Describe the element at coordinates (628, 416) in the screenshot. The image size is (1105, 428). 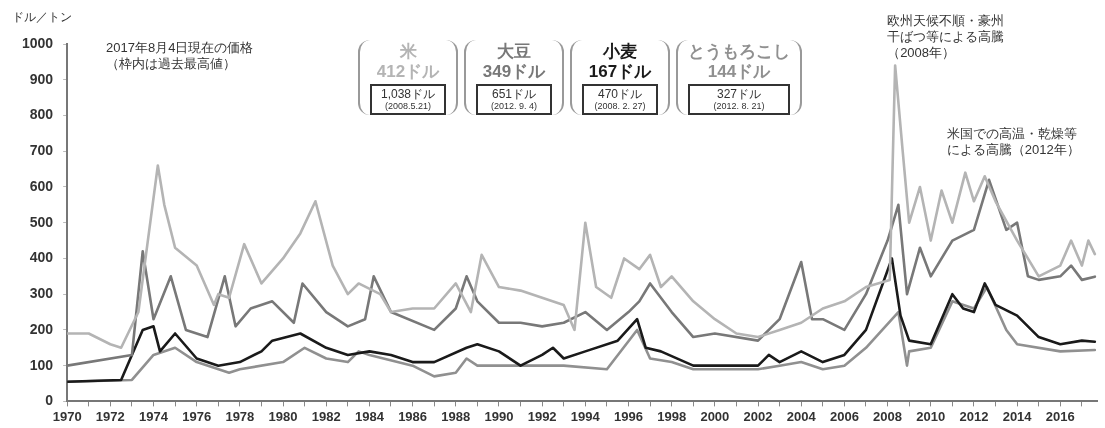
I see `x-tick-label: 1996` at that location.